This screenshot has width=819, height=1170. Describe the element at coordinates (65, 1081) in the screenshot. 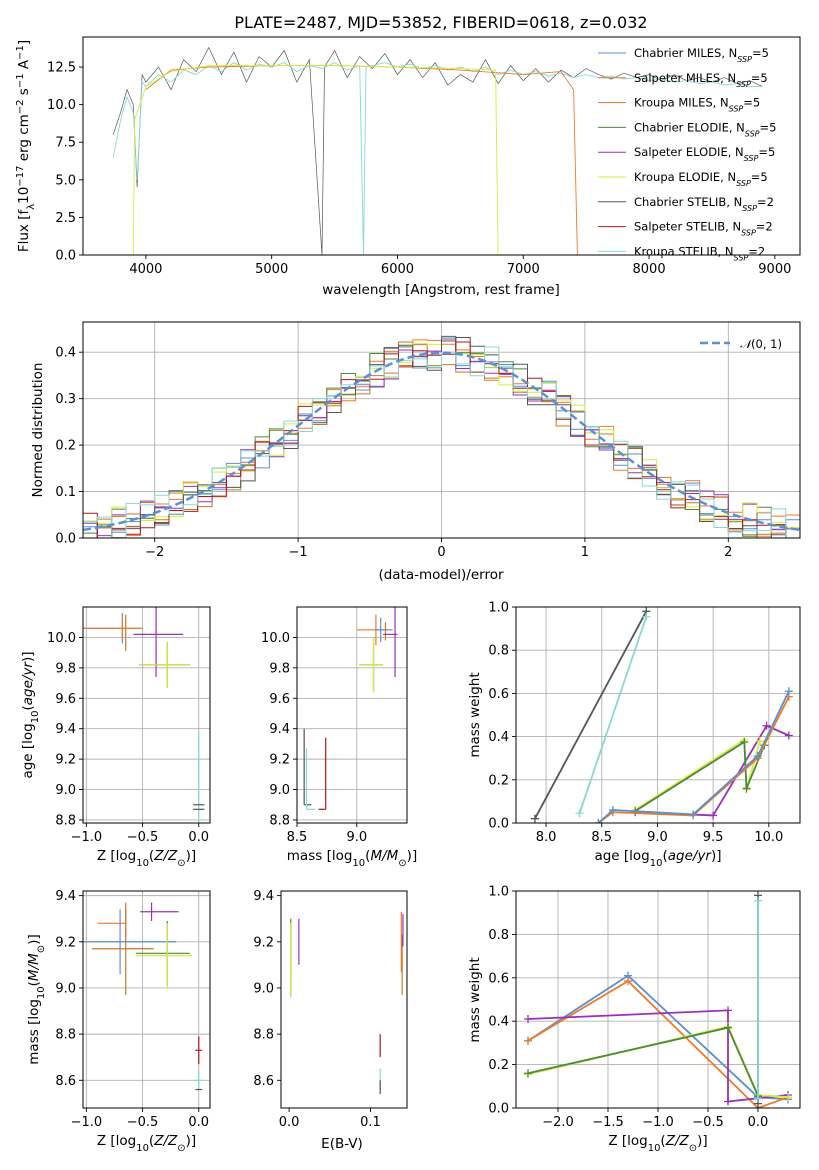

I see `y-tick-label: 8.6` at that location.